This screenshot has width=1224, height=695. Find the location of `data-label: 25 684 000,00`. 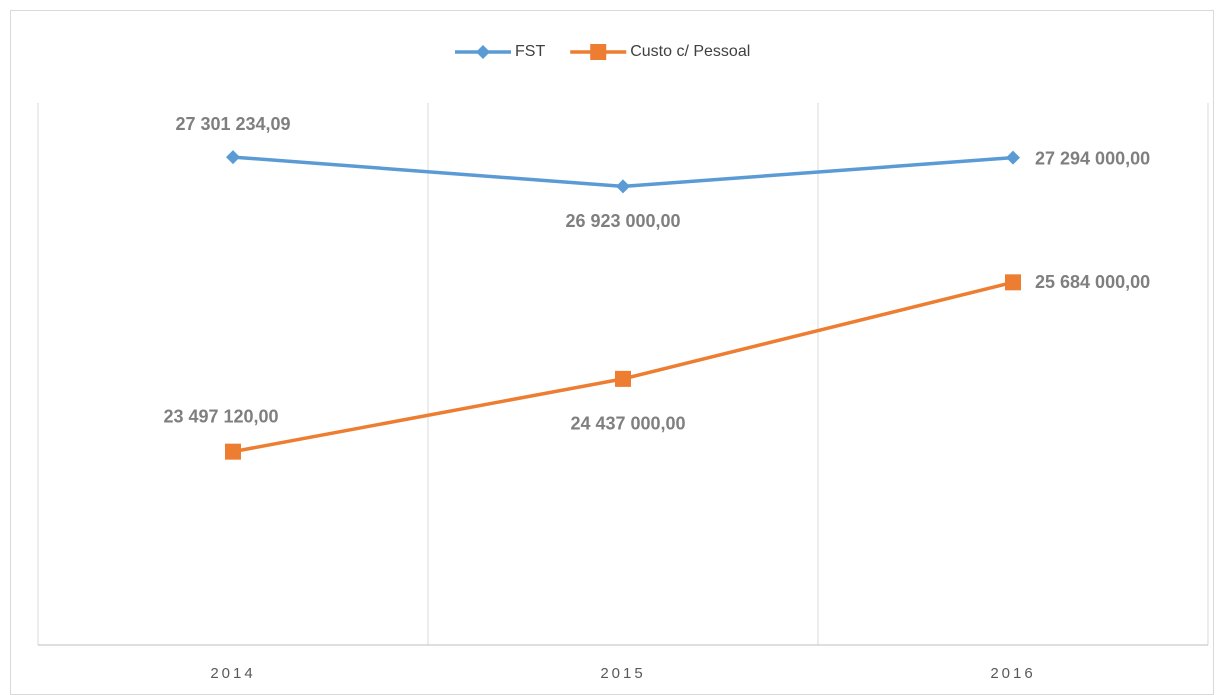

data-label: 25 684 000,00 is located at coordinates (1092, 282).